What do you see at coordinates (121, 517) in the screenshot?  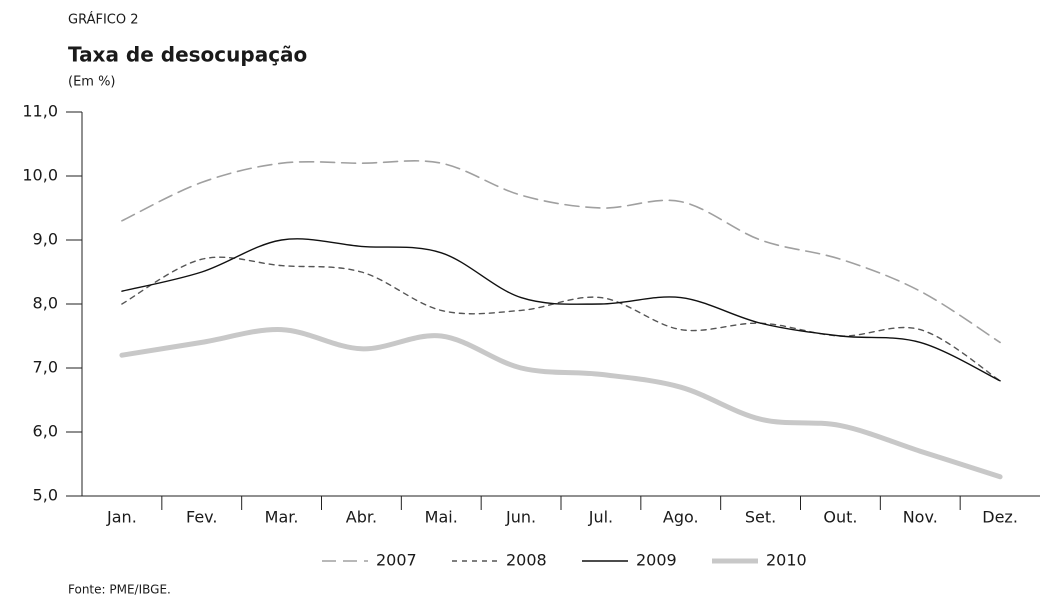 I see `x-tick-label: Jan.` at bounding box center [121, 517].